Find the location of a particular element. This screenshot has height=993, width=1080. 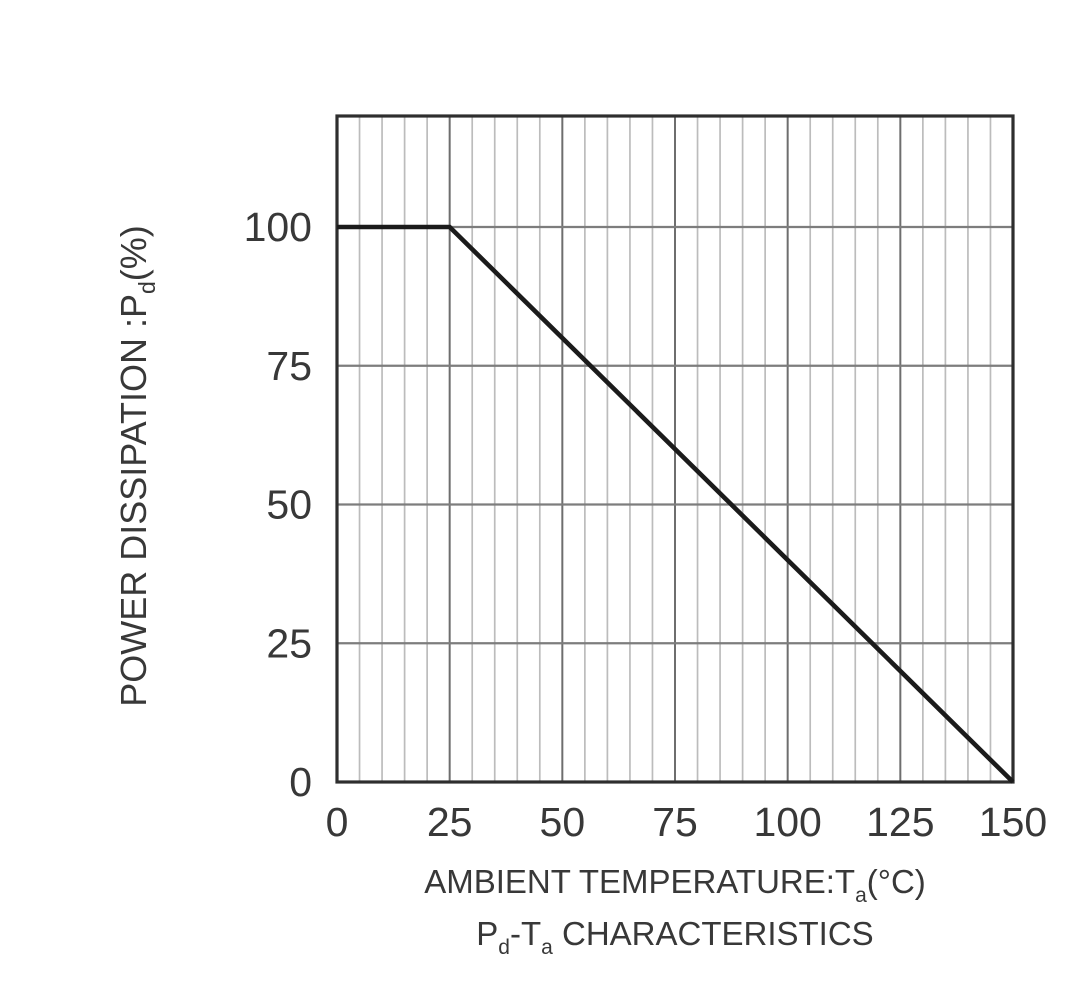

y-tick-label-0: 0 is located at coordinates (300, 782).